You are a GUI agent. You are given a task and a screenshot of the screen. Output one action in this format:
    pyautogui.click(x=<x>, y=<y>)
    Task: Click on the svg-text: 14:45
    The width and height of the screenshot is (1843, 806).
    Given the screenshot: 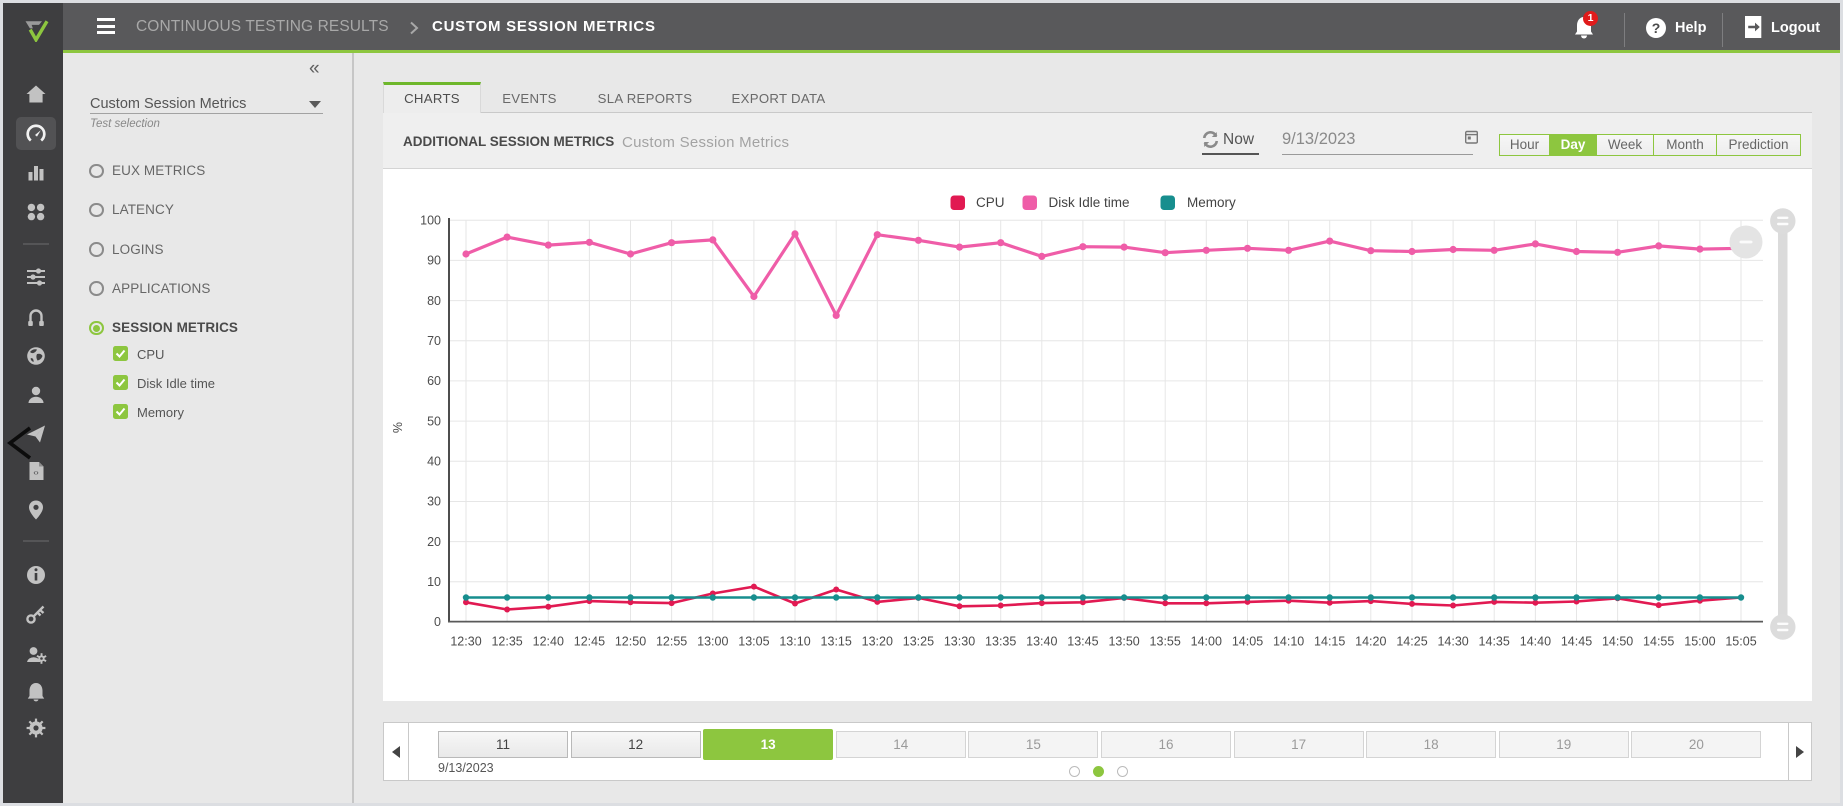 What is the action you would take?
    pyautogui.click(x=1576, y=642)
    